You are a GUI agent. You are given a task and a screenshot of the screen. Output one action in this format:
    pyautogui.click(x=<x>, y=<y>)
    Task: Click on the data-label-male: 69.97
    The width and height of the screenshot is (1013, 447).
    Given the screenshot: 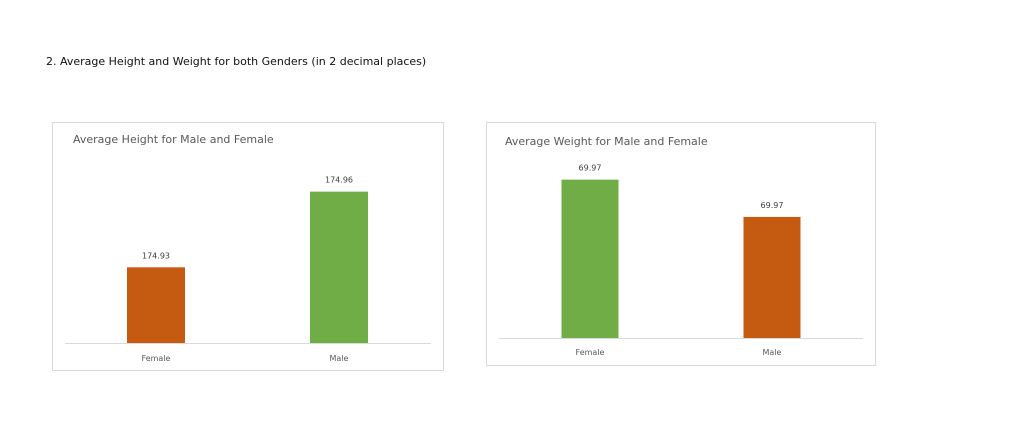 What is the action you would take?
    pyautogui.click(x=772, y=205)
    